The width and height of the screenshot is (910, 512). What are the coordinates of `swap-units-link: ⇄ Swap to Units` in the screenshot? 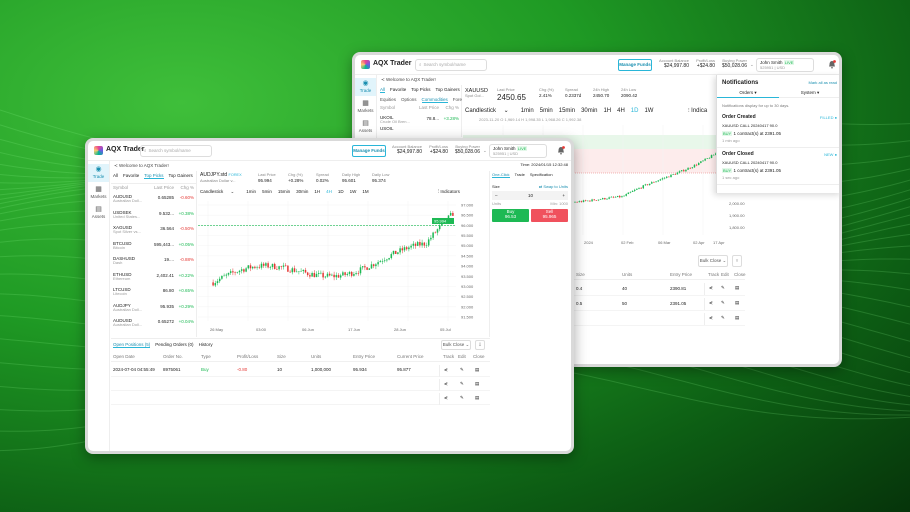 It's located at (553, 186).